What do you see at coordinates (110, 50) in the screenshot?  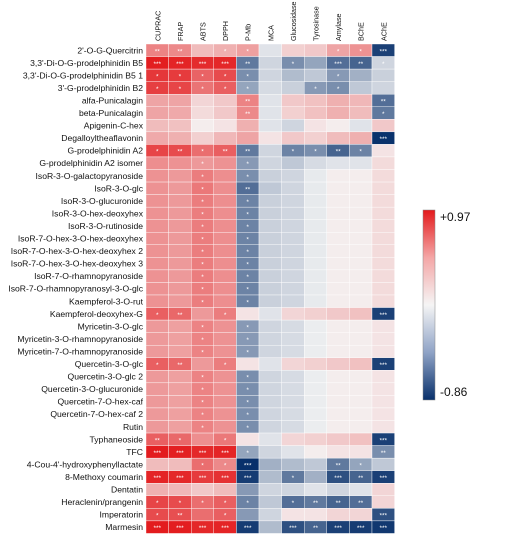 I see `row-label: 2'-O-G-Quercitrin` at bounding box center [110, 50].